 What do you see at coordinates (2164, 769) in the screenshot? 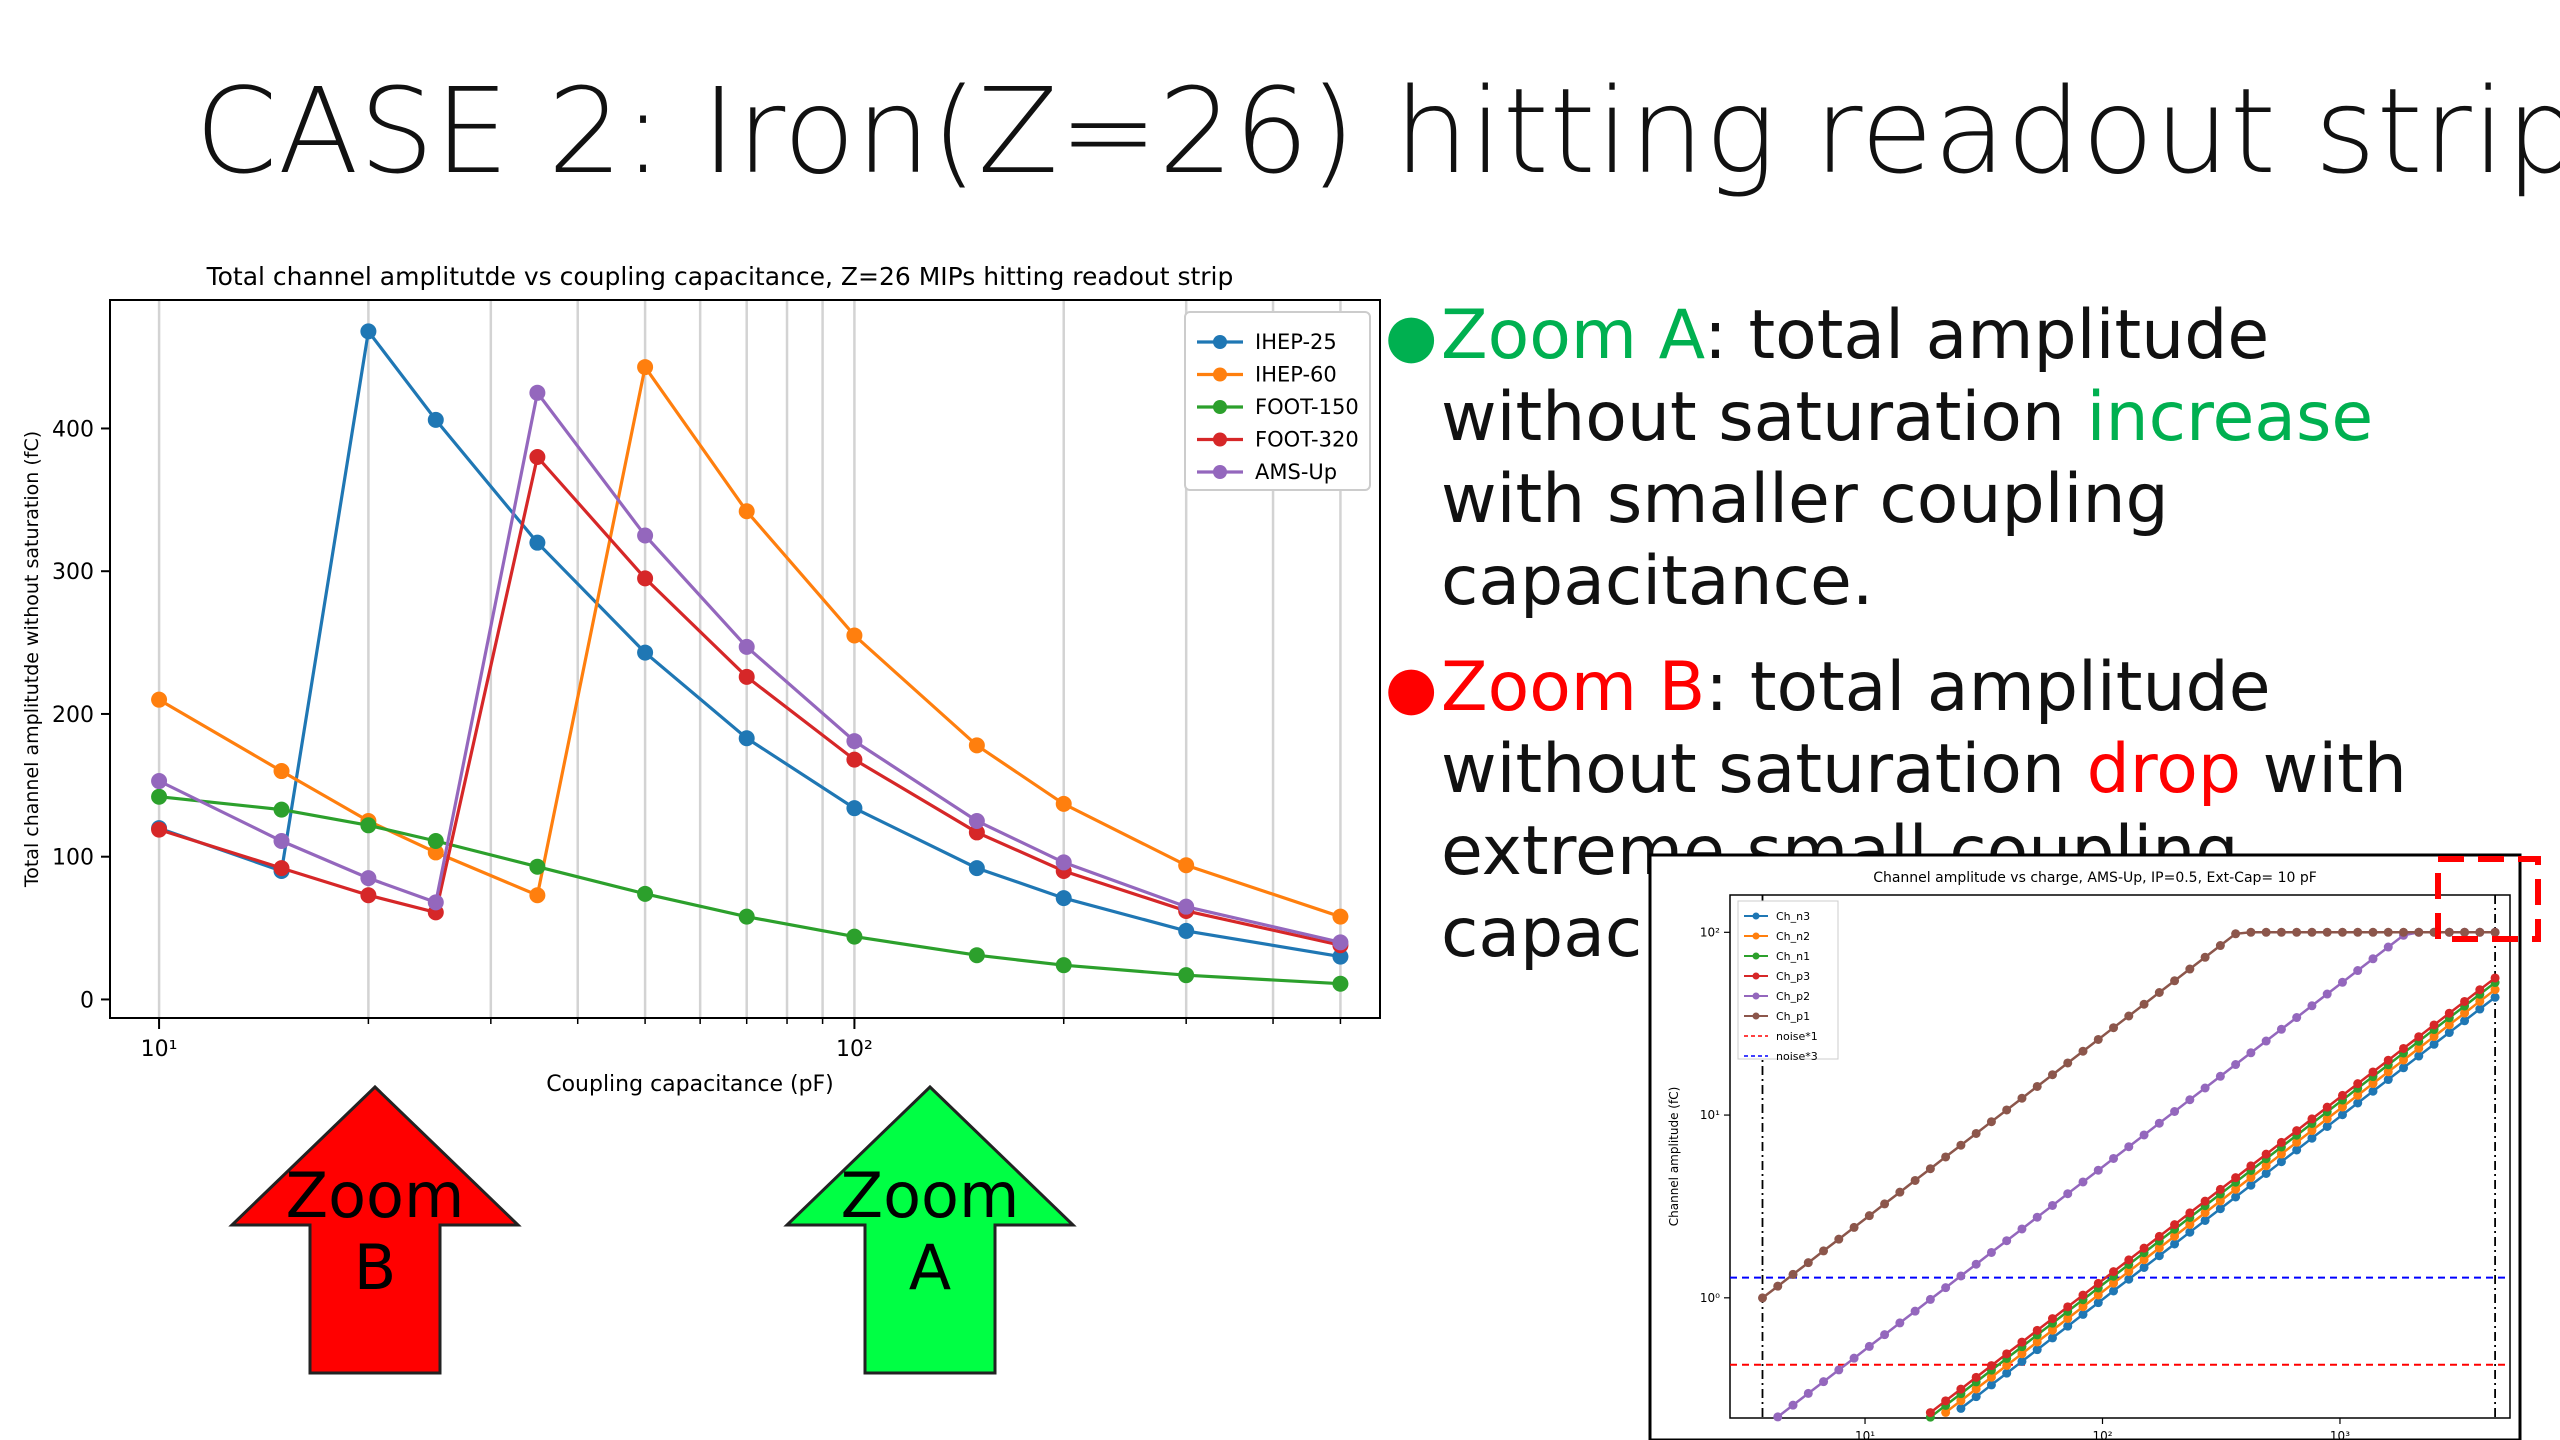
I see `bullet-highlight: drop` at bounding box center [2164, 769].